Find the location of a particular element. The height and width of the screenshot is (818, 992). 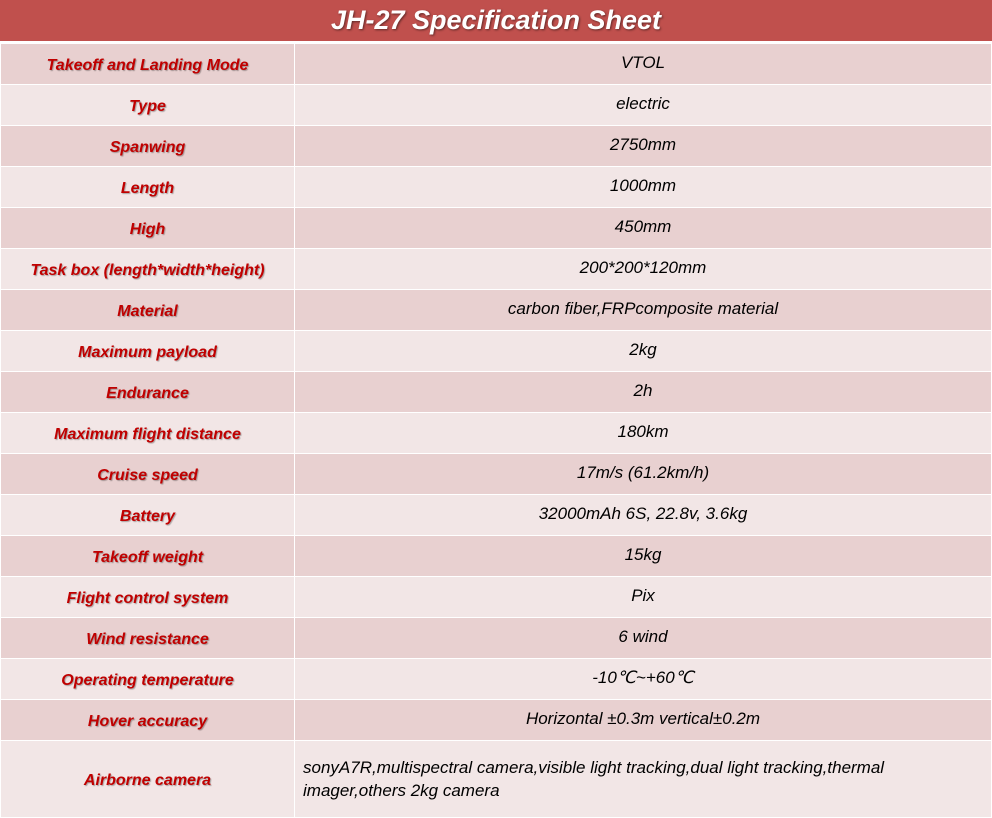

spec-value: -10℃~+60℃ is located at coordinates (643, 679).